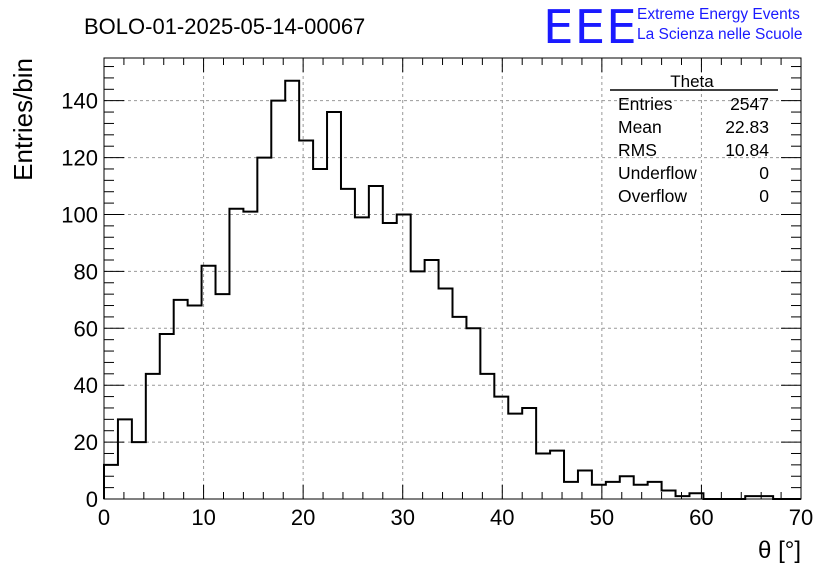  Describe the element at coordinates (79, 214) in the screenshot. I see `y-tick-label: 100` at that location.